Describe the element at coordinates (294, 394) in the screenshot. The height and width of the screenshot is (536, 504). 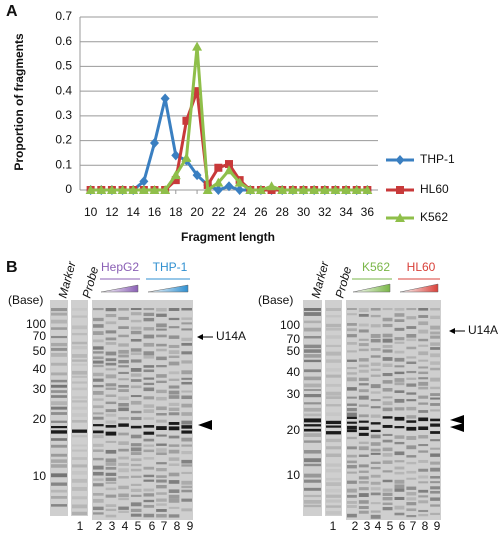
I see `size-label: 30` at that location.